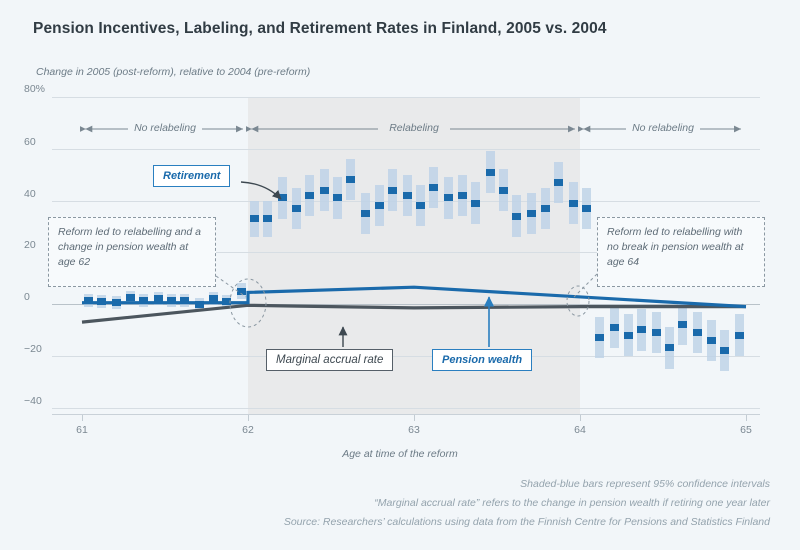 Image resolution: width=800 pixels, height=550 pixels. I want to click on x-tick-63: 63, so click(414, 430).